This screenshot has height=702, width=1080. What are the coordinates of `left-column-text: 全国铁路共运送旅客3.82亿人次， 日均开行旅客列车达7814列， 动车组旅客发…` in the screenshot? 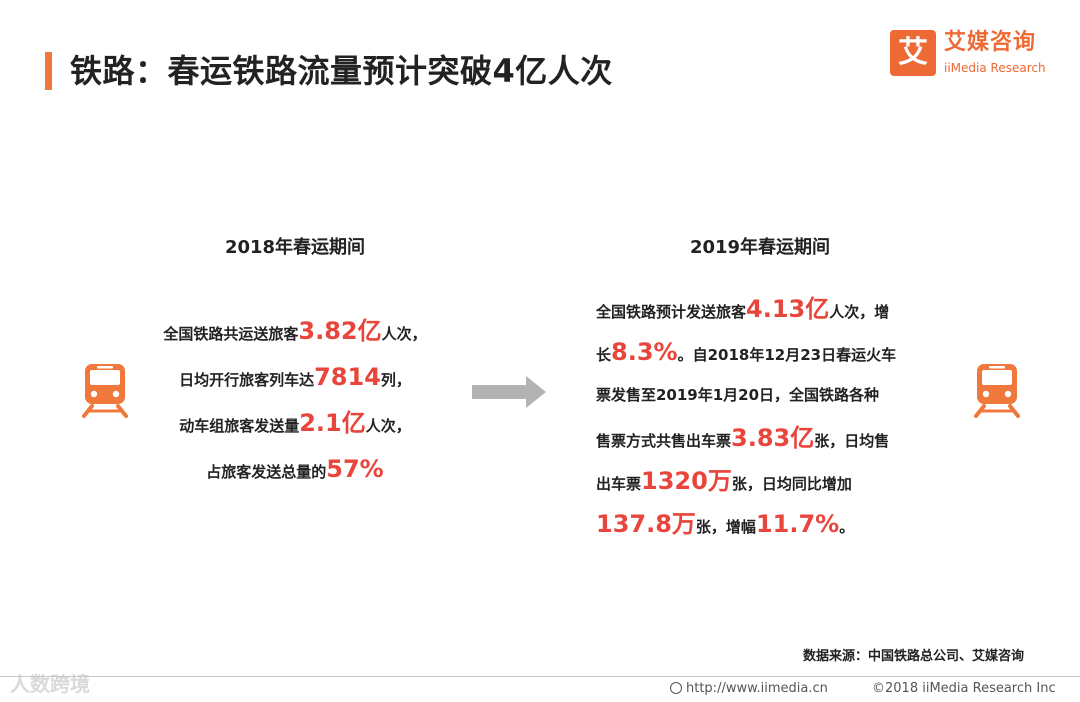 It's located at (295, 400).